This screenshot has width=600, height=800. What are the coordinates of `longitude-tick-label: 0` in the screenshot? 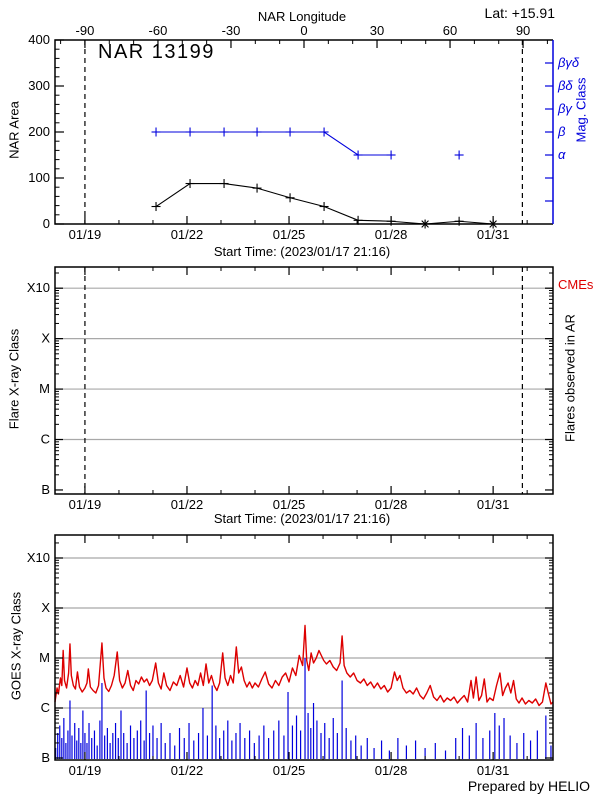 It's located at (303, 30).